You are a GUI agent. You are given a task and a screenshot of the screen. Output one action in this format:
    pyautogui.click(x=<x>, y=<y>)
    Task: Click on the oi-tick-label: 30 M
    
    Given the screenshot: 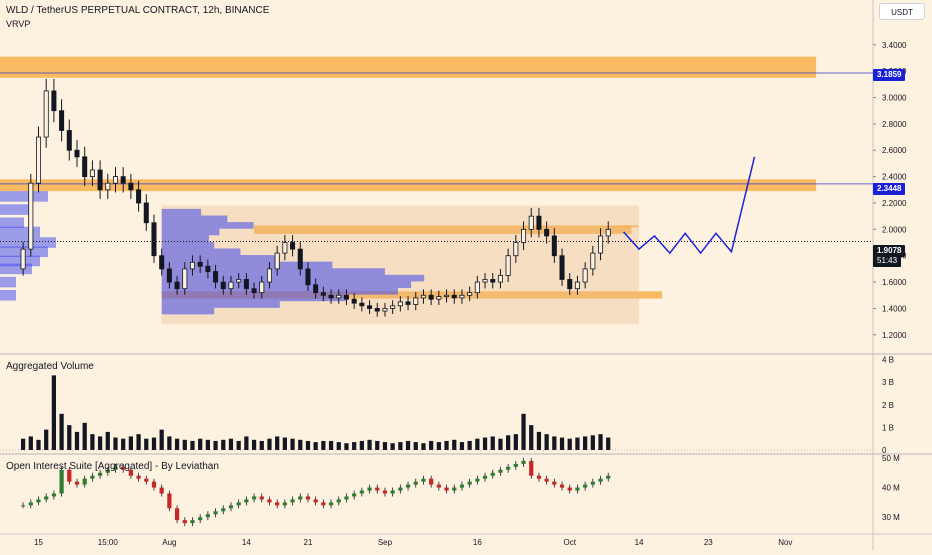 What is the action you would take?
    pyautogui.click(x=891, y=517)
    